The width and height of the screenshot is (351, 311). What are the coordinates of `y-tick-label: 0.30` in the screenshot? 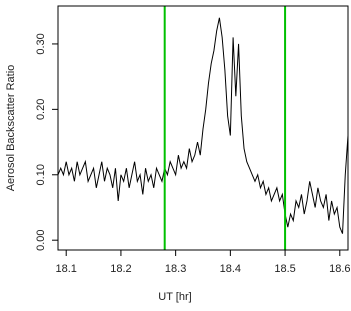 It's located at (41, 43).